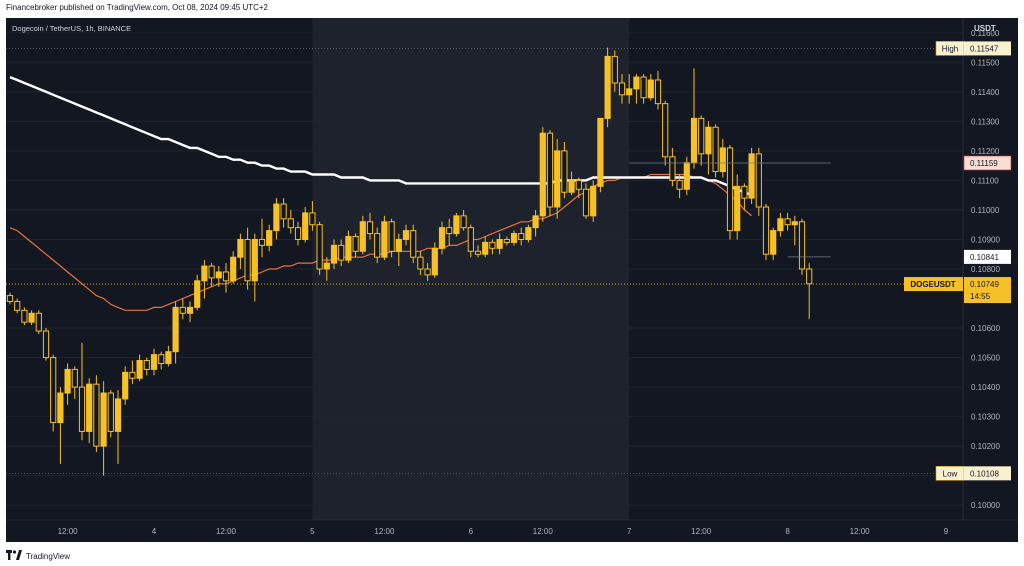  Describe the element at coordinates (72, 28) in the screenshot. I see `symbol-title: Dogecoin / TetherUS, 1h, BINANCE` at that location.